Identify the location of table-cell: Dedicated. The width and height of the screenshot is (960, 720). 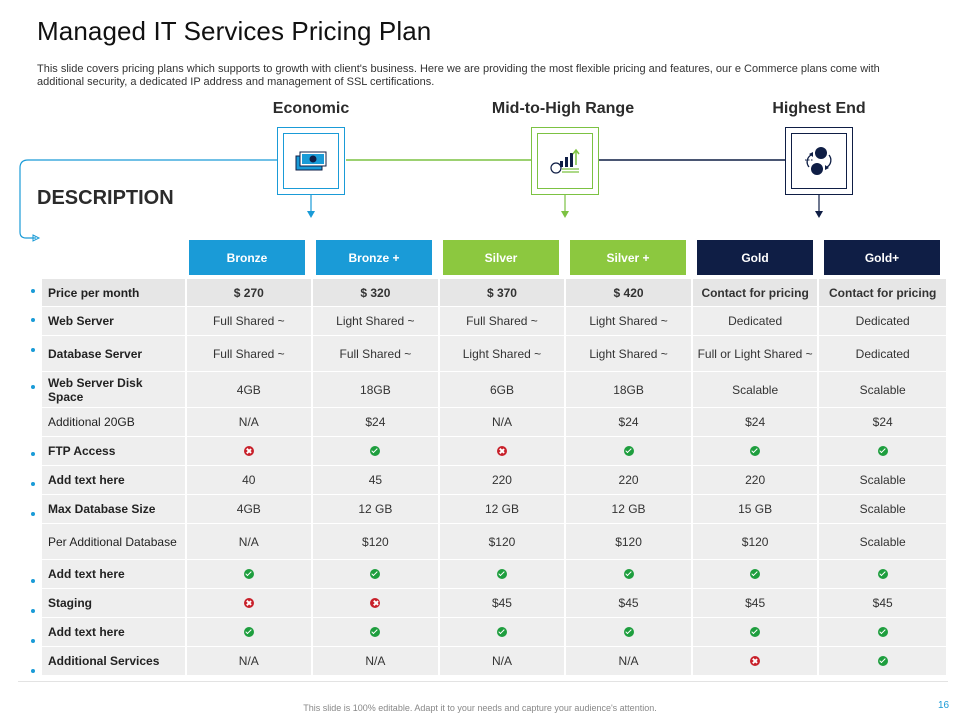
(882, 321).